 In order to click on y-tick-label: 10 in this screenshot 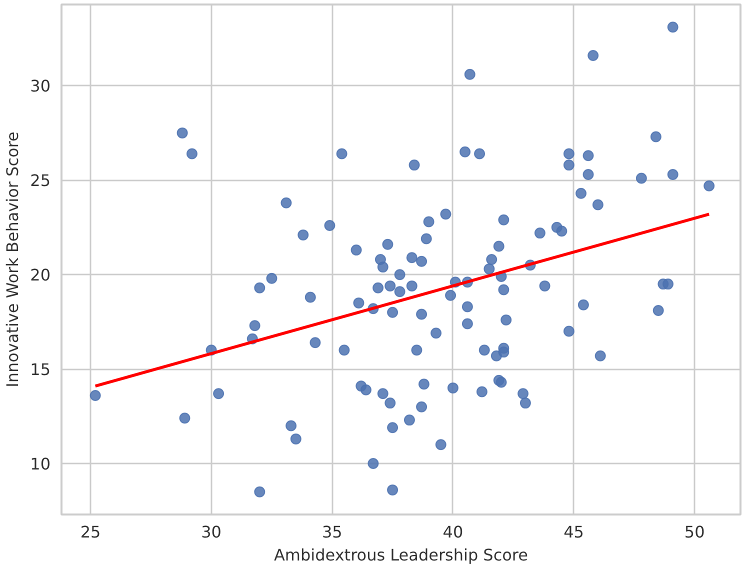, I will do `click(40, 464)`.